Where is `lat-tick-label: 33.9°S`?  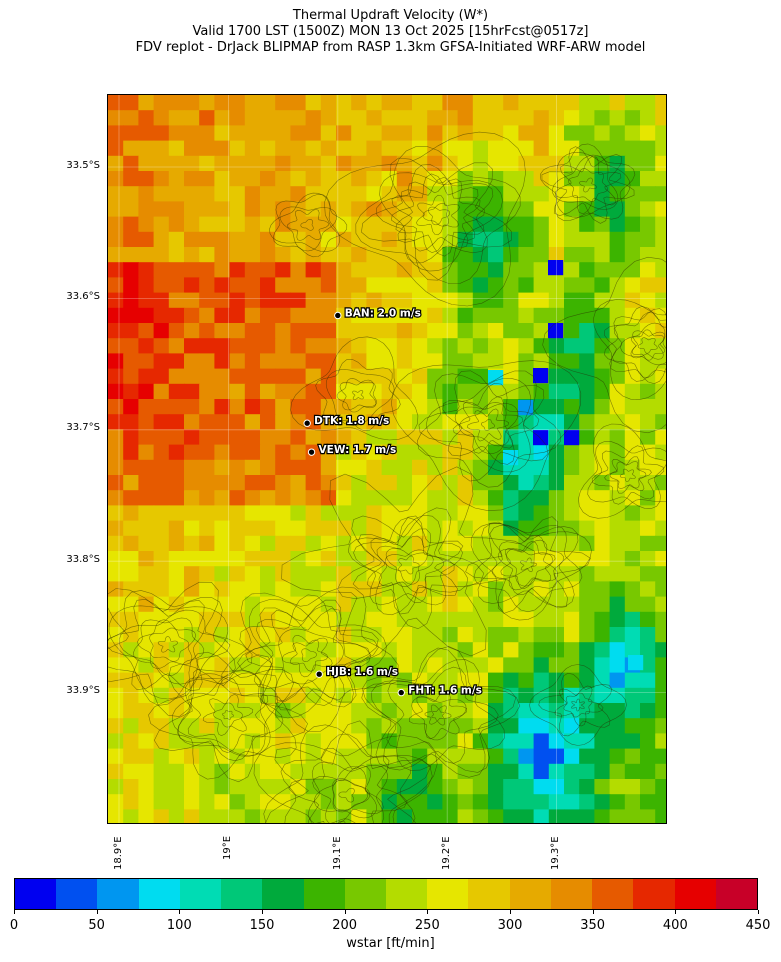
lat-tick-label: 33.9°S is located at coordinates (83, 690).